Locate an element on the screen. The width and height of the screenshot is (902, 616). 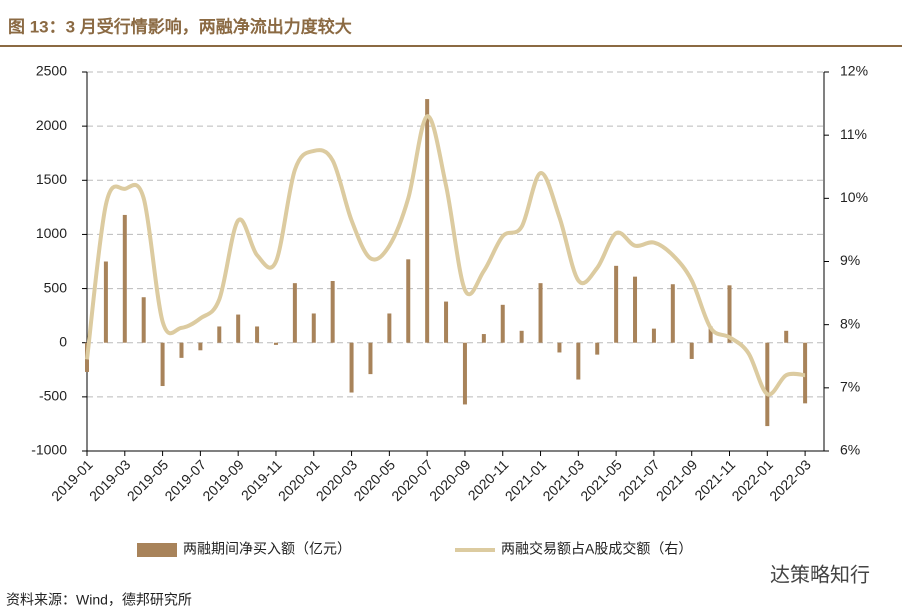
x-tick-label: 2019-09 is located at coordinates (223, 480).